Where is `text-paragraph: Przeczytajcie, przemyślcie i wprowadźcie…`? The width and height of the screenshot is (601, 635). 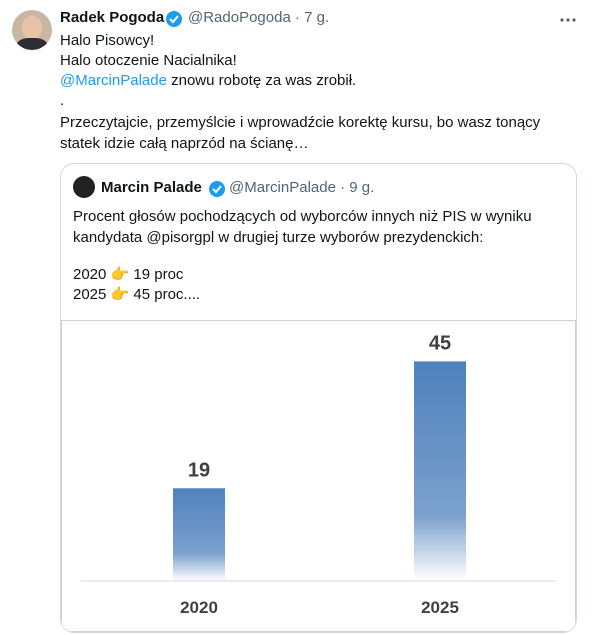
text-paragraph: Przeczytajcie, przemyślcie i wprowadźcie… is located at coordinates (300, 133).